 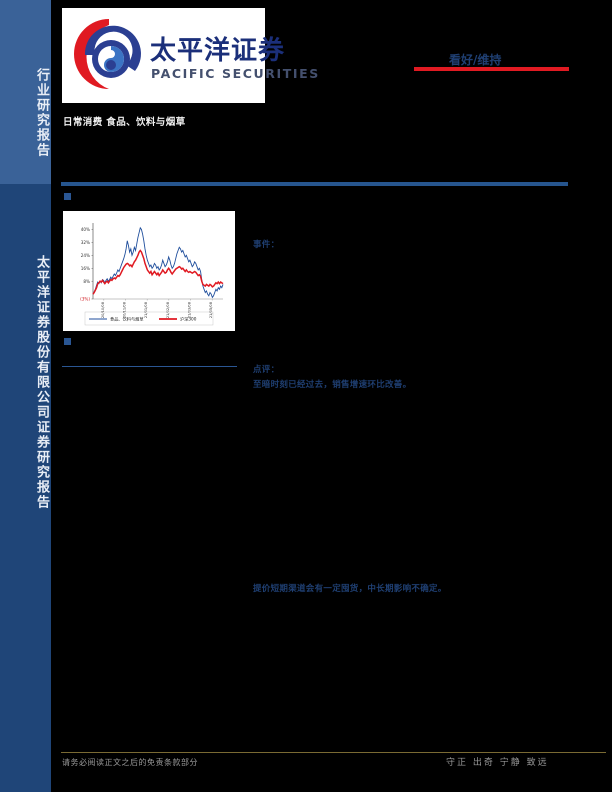 What do you see at coordinates (188, 319) in the screenshot?
I see `svg-text: 沪深300` at bounding box center [188, 319].